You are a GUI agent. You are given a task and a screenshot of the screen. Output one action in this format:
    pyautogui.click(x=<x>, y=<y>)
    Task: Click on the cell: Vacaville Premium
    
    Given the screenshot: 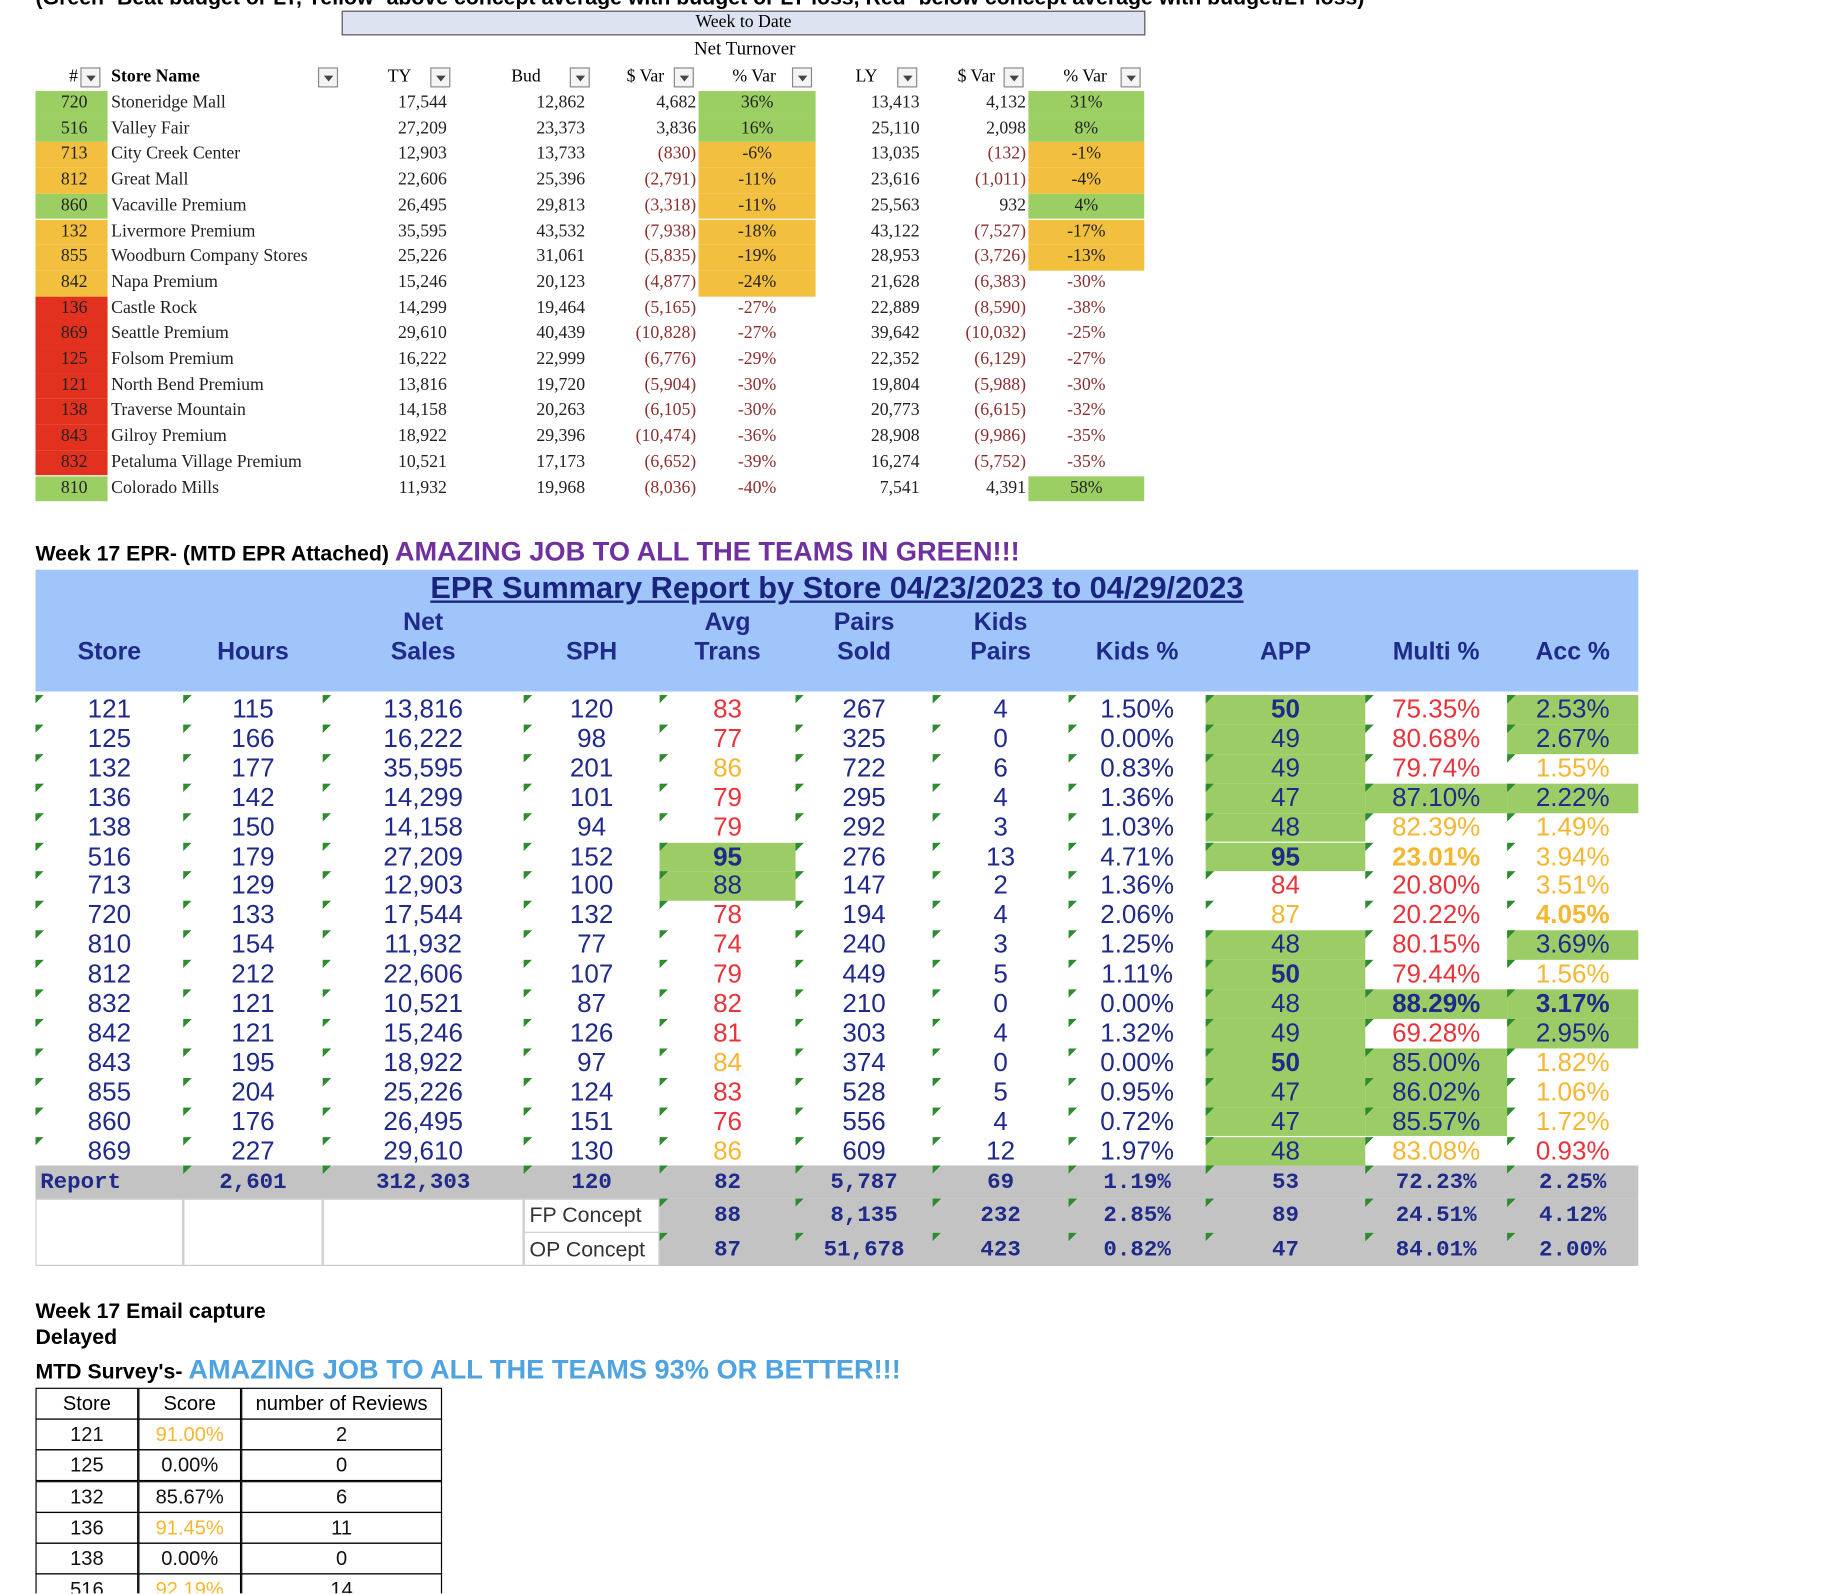 What is the action you would take?
    pyautogui.click(x=179, y=205)
    